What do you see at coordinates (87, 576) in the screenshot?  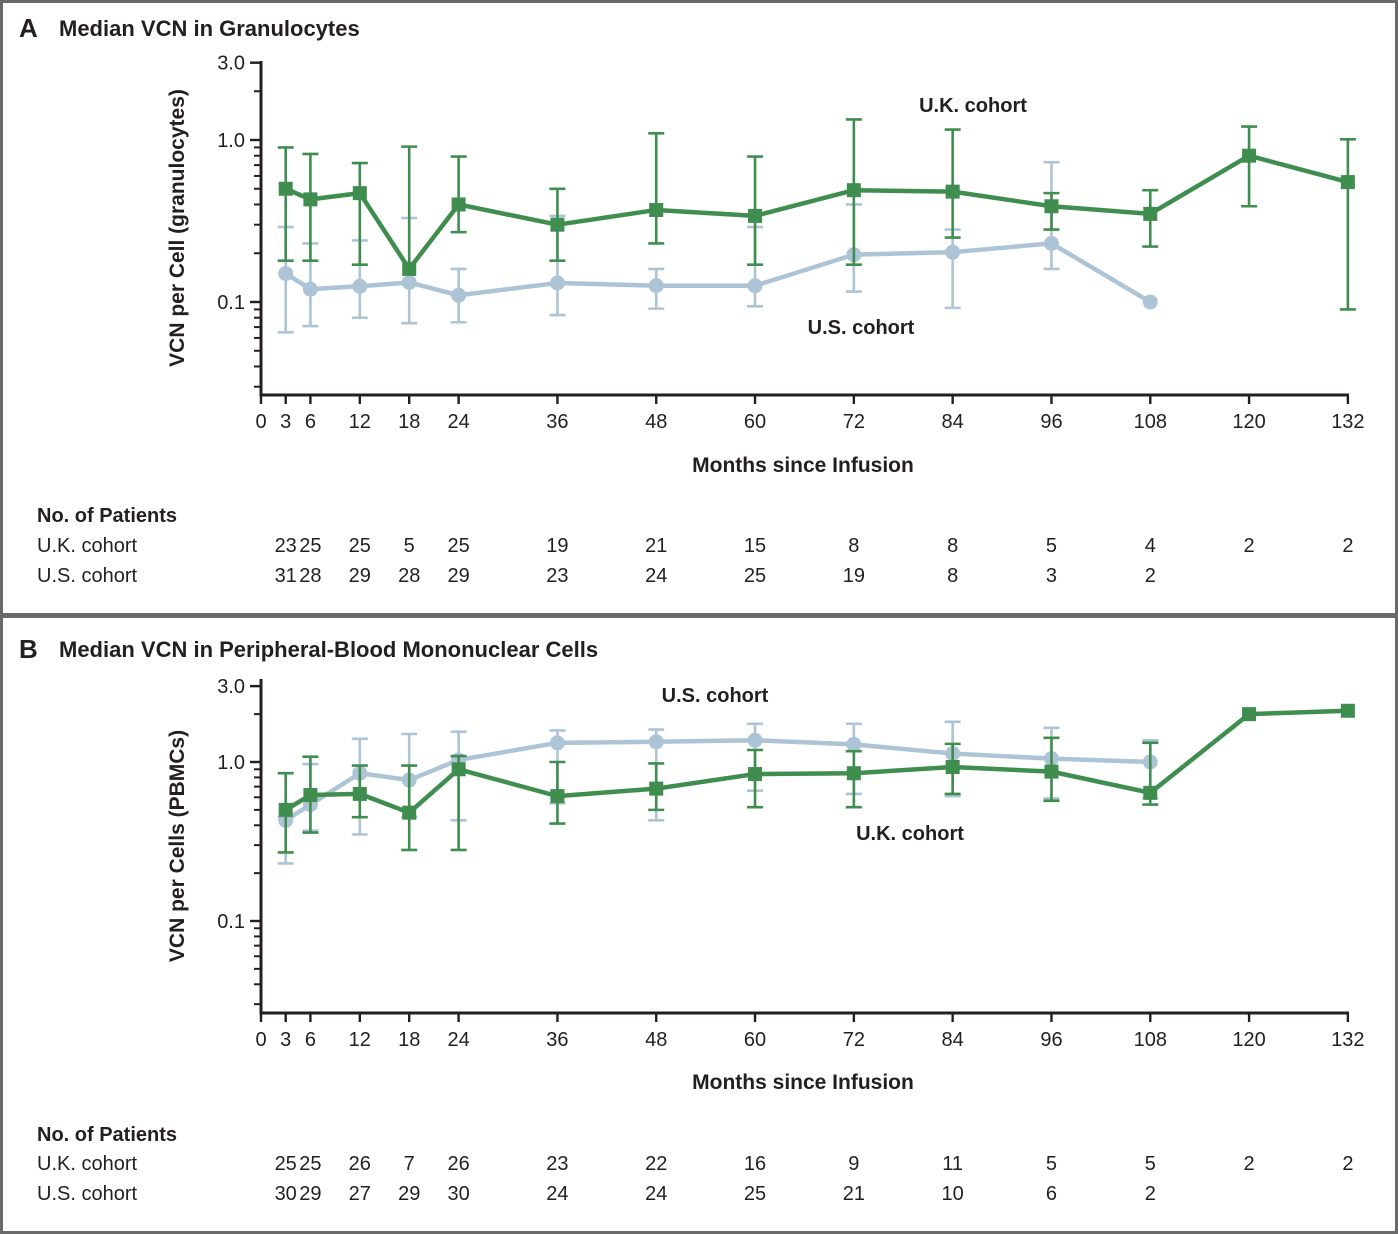 I see `panel-a-us-row-label: U.S. cohort` at bounding box center [87, 576].